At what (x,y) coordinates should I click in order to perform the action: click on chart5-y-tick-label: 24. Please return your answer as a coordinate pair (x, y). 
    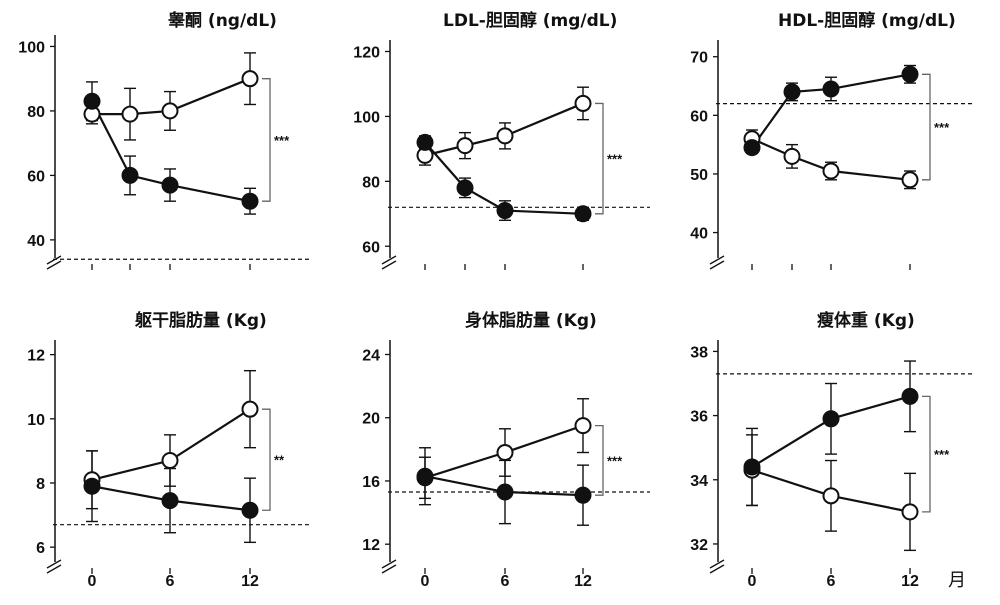
    Looking at the image, I should click on (371, 355).